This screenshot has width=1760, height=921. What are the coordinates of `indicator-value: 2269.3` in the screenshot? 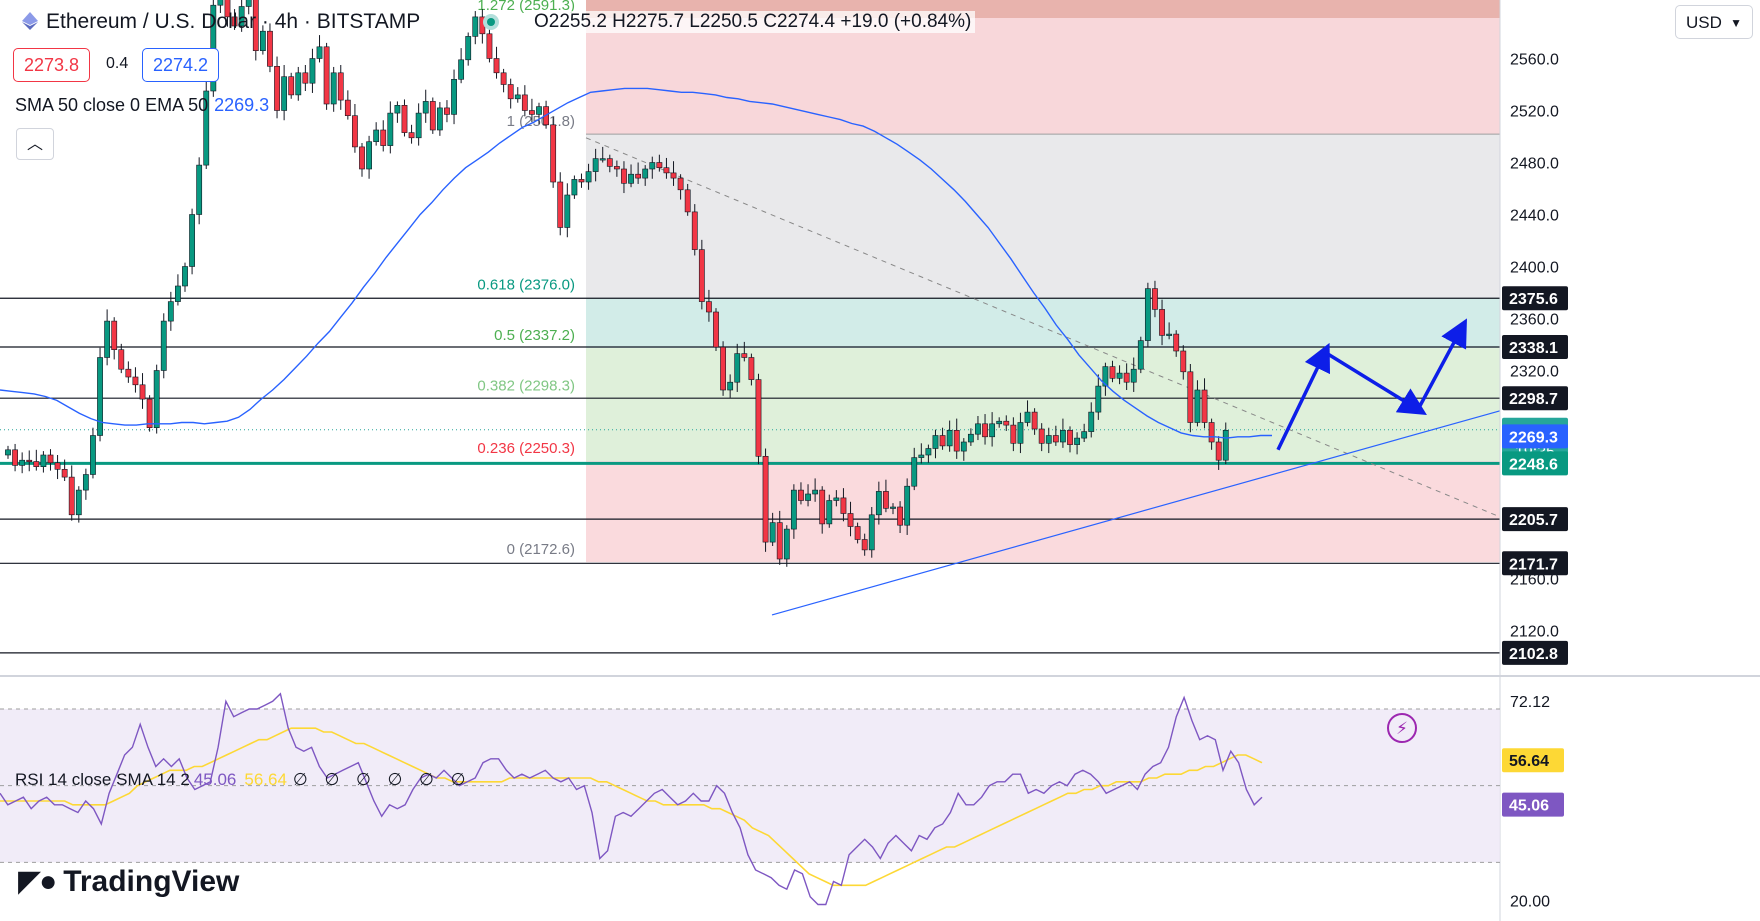 It's located at (242, 105).